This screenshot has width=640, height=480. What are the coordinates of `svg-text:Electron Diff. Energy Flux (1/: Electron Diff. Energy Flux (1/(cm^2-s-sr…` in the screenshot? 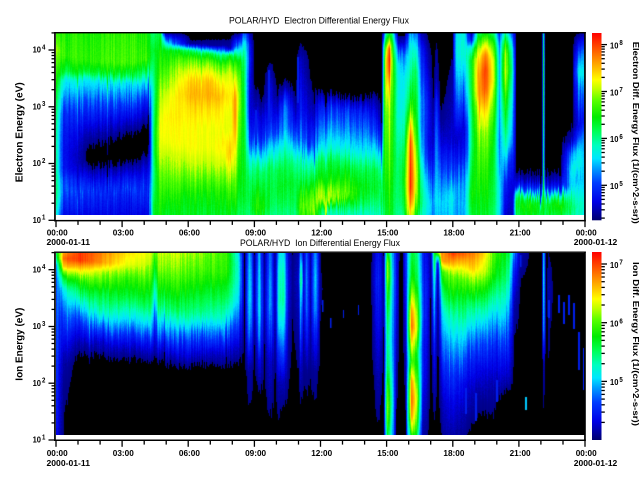 It's located at (635, 133).